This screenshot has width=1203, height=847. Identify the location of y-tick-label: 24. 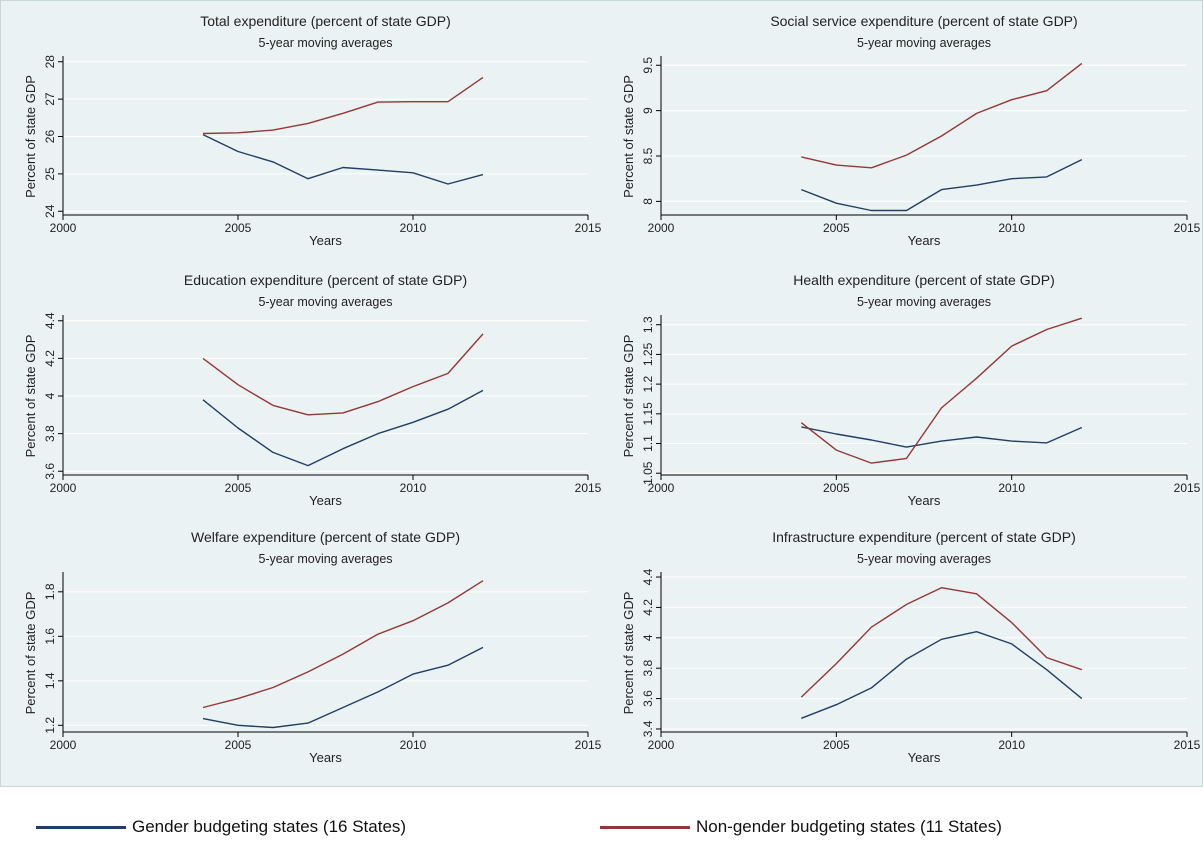
(50, 211).